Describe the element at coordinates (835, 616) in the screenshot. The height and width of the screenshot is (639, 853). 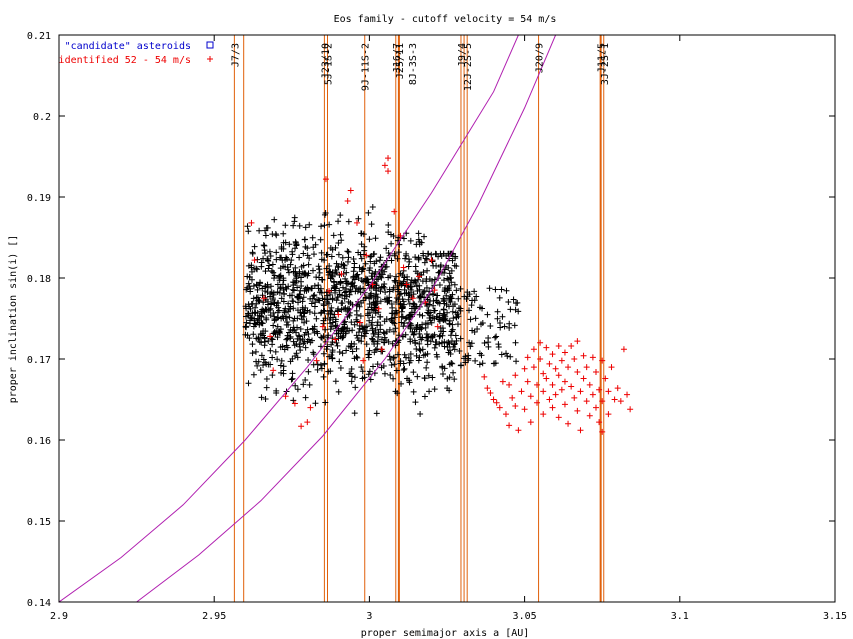
I see `x-tick-label: 3.15` at that location.